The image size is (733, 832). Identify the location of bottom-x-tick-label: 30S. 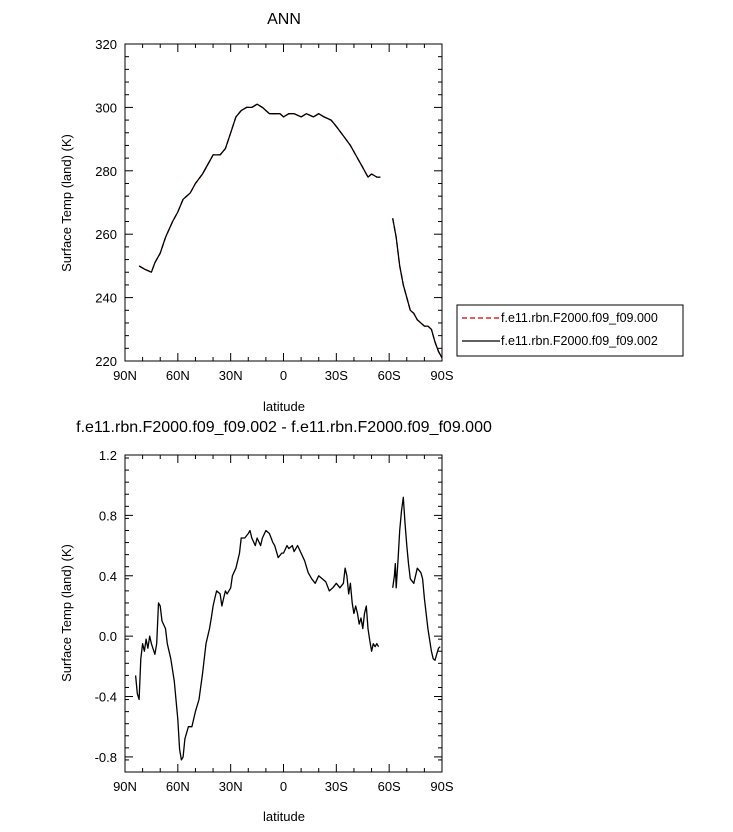
(336, 786).